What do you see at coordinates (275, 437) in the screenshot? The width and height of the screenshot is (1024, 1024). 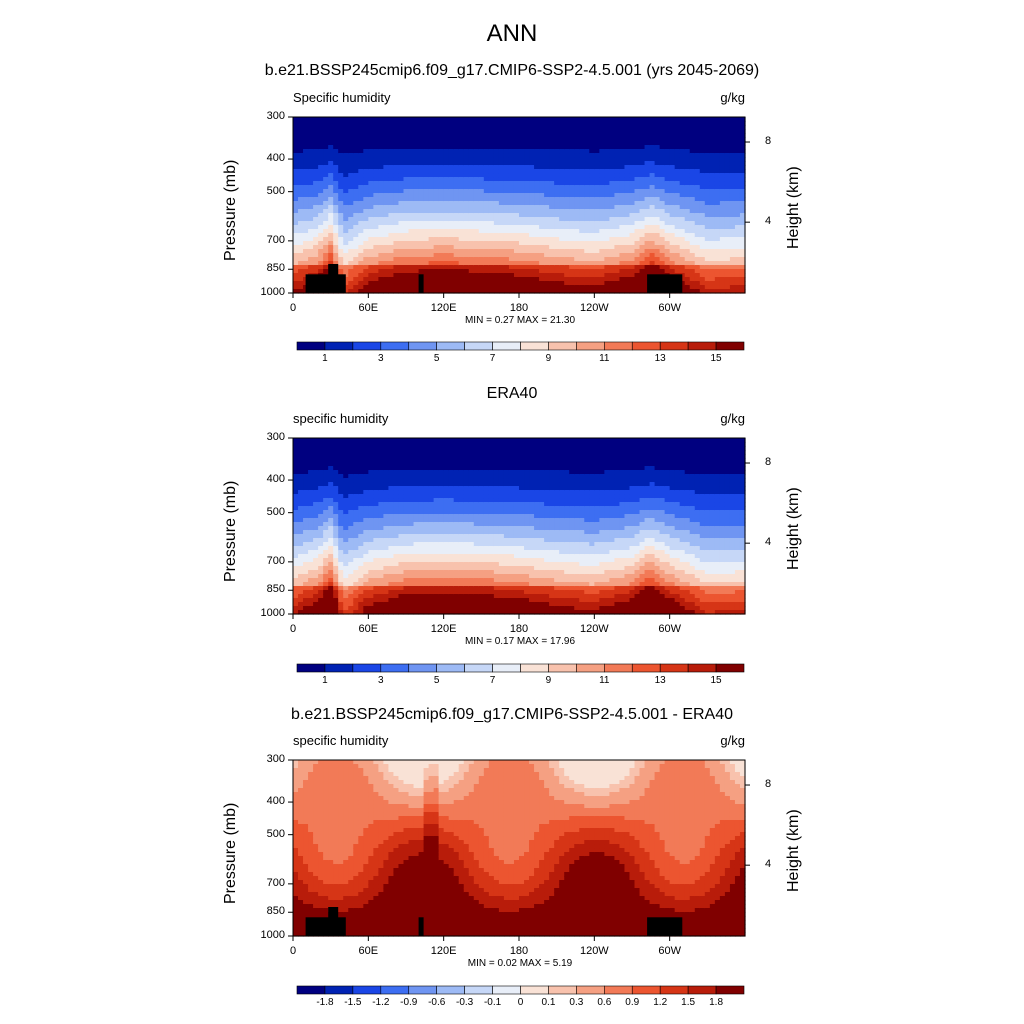 I see `y-tick-label: 300` at bounding box center [275, 437].